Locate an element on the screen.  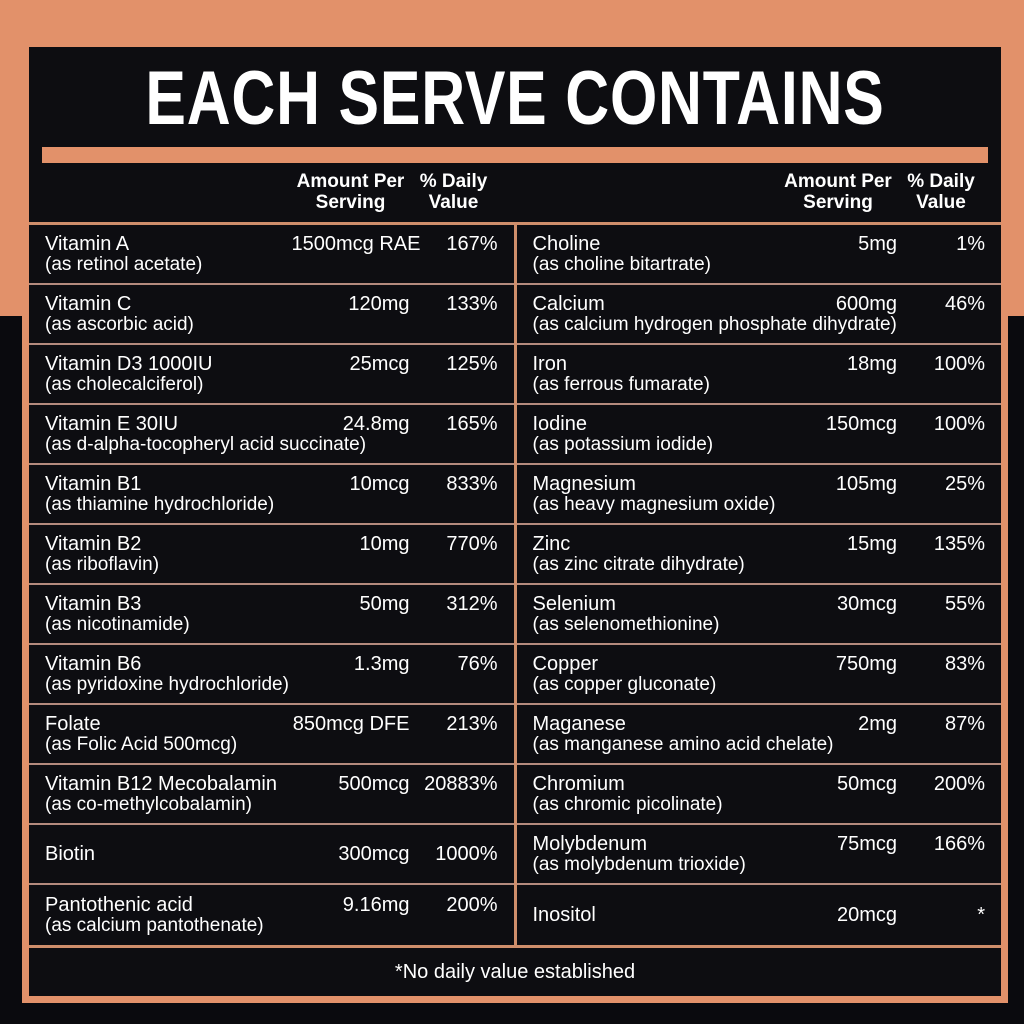
nutrient-amount: 600mg is located at coordinates (866, 304).